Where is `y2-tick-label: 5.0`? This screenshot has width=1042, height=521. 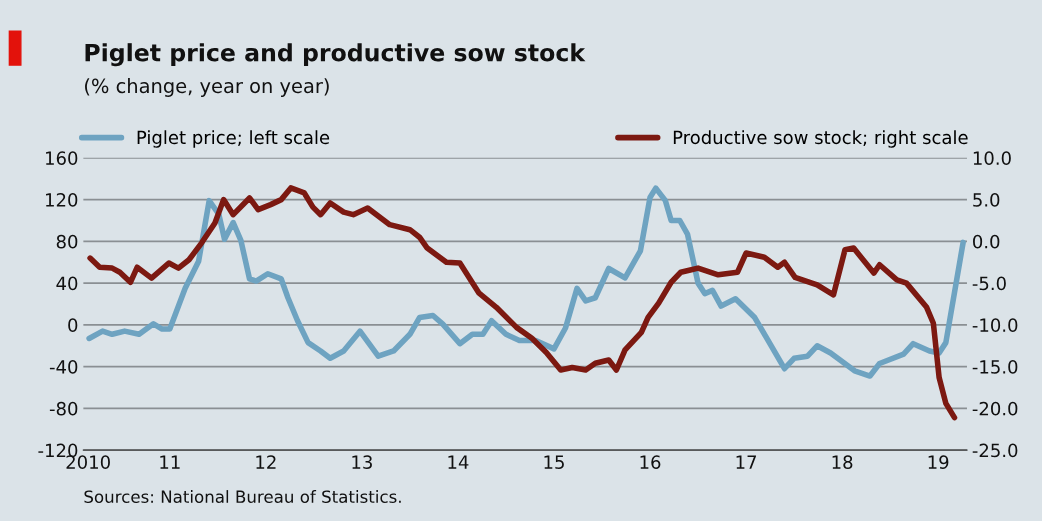 y2-tick-label: 5.0 is located at coordinates (986, 200).